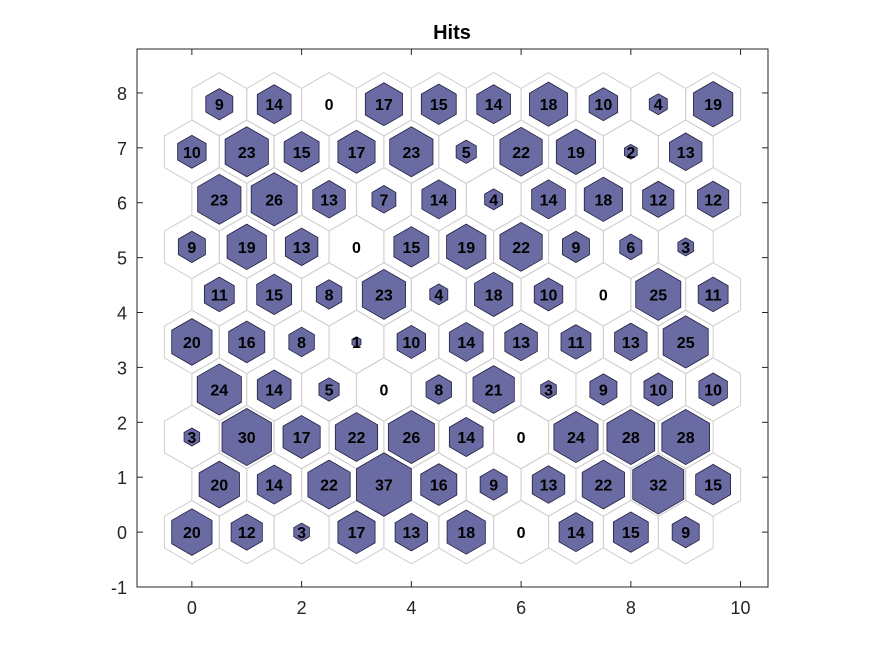 This screenshot has height=656, width=875. I want to click on hit-count-label: 12, so click(247, 533).